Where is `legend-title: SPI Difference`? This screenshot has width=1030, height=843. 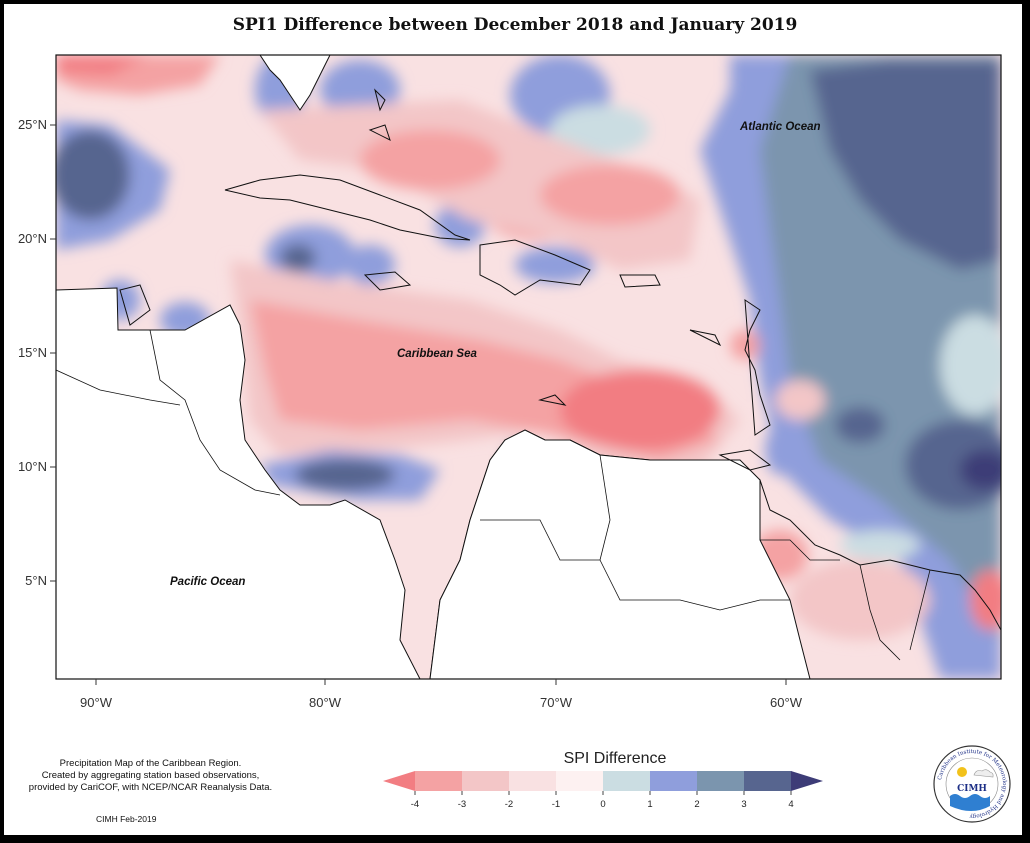
legend-title: SPI Difference is located at coordinates (615, 758).